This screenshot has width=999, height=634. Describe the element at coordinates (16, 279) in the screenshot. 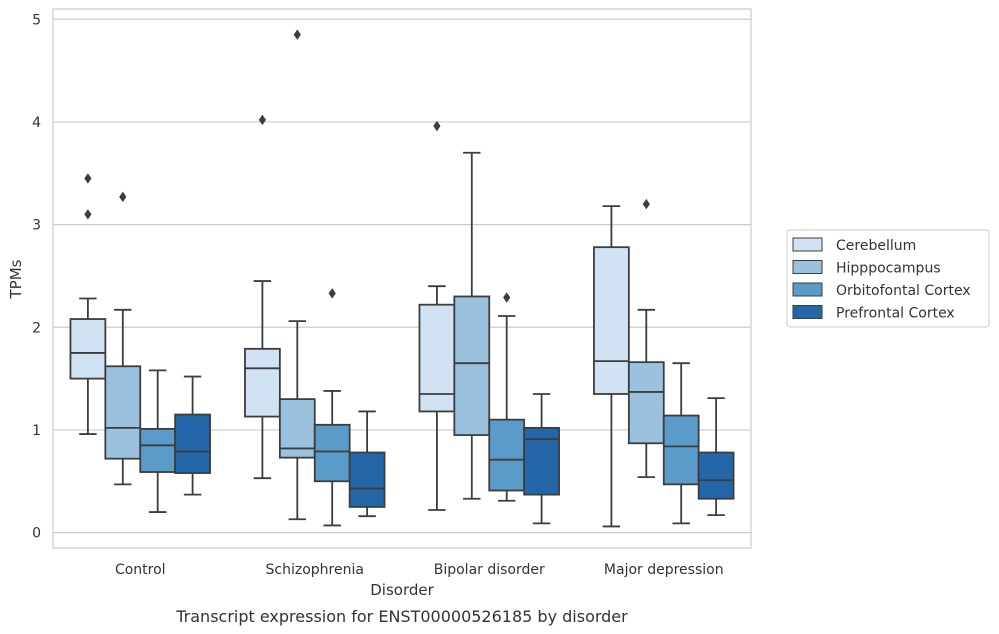

I see `y-axis-label: TPMs` at that location.